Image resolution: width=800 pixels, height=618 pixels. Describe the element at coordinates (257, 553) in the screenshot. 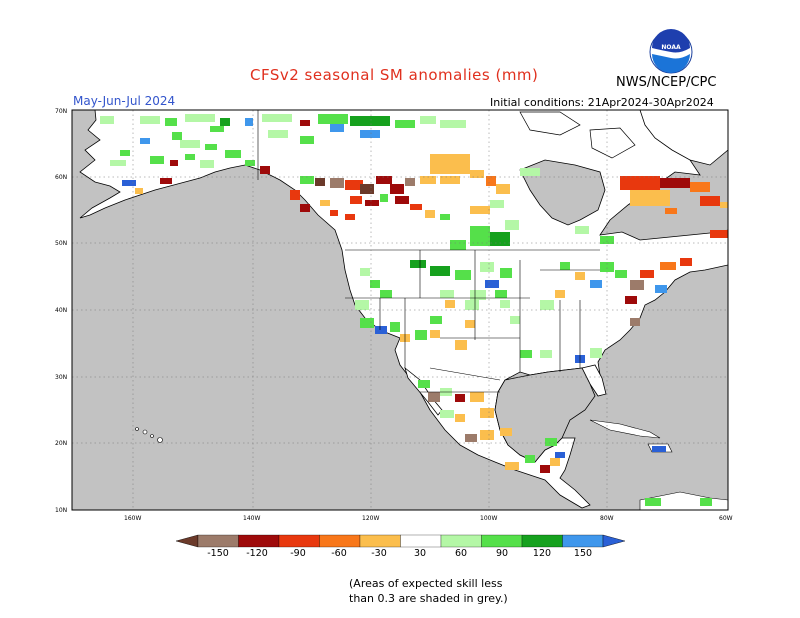

I see `colorbar-label-minus-120: -120` at that location.